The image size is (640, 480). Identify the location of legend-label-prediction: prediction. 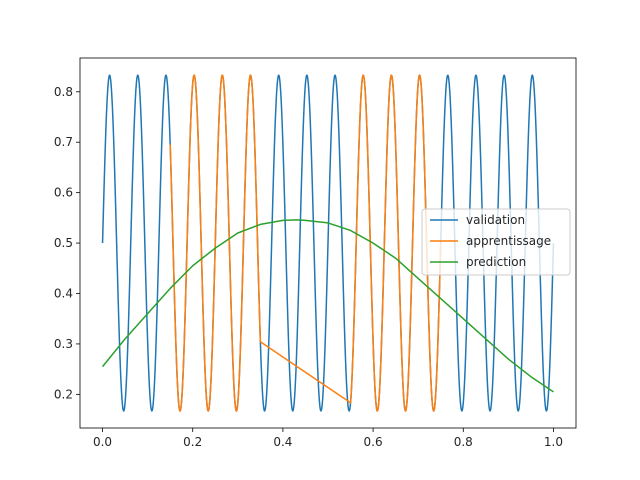
(496, 262).